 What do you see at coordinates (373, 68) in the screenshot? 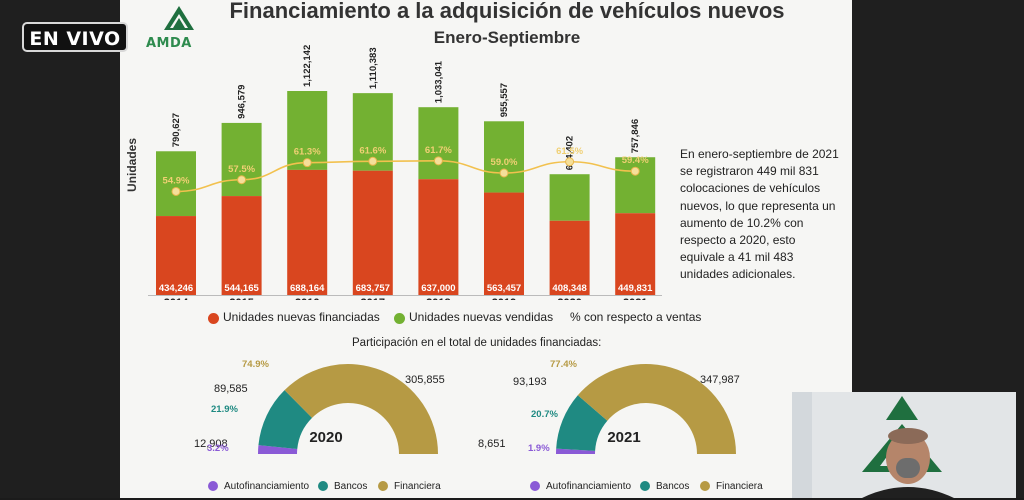
I see `label-vendidas-2017: 1,110,383` at bounding box center [373, 68].